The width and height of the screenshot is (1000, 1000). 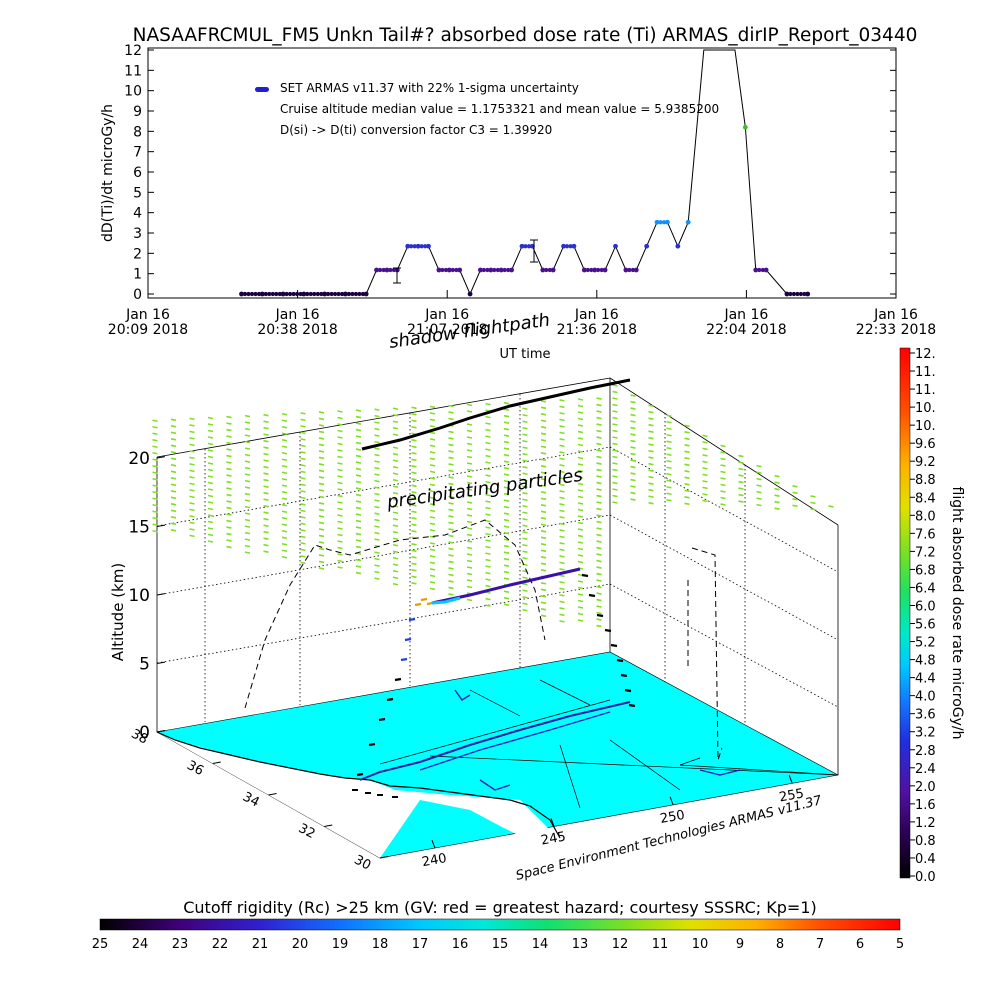 What do you see at coordinates (925, 444) in the screenshot?
I see `colorbar-tick-label: 9.6` at bounding box center [925, 444].